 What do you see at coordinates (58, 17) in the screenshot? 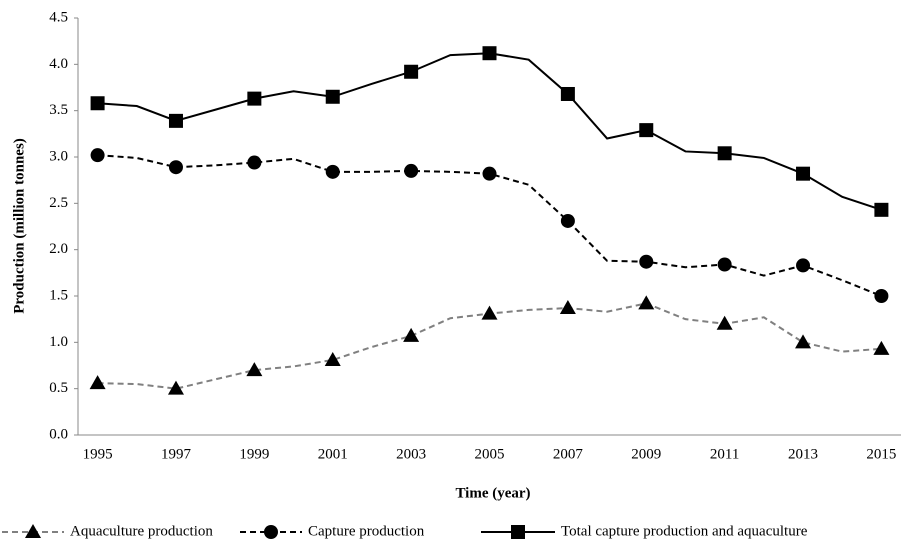
I see `y-tick-label: 4.5` at bounding box center [58, 17].